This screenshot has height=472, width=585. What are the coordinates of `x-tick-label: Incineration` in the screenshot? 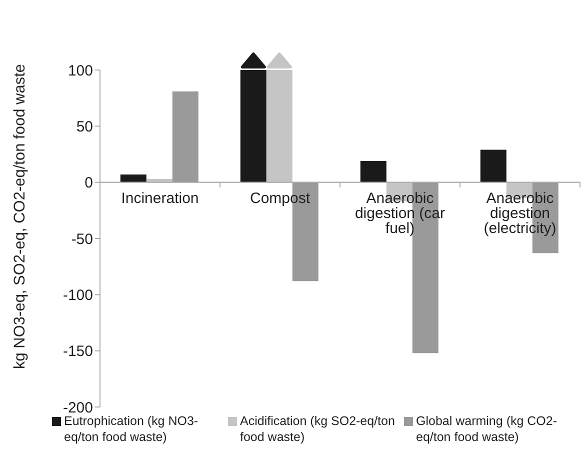 It's located at (160, 198).